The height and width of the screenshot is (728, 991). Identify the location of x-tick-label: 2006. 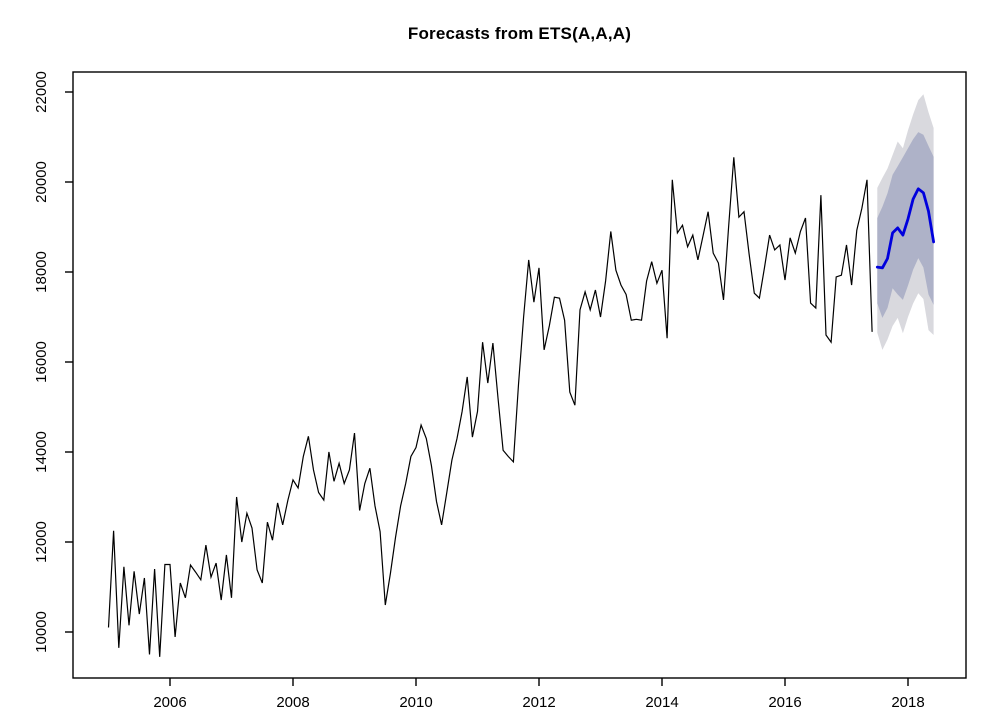
(169, 702).